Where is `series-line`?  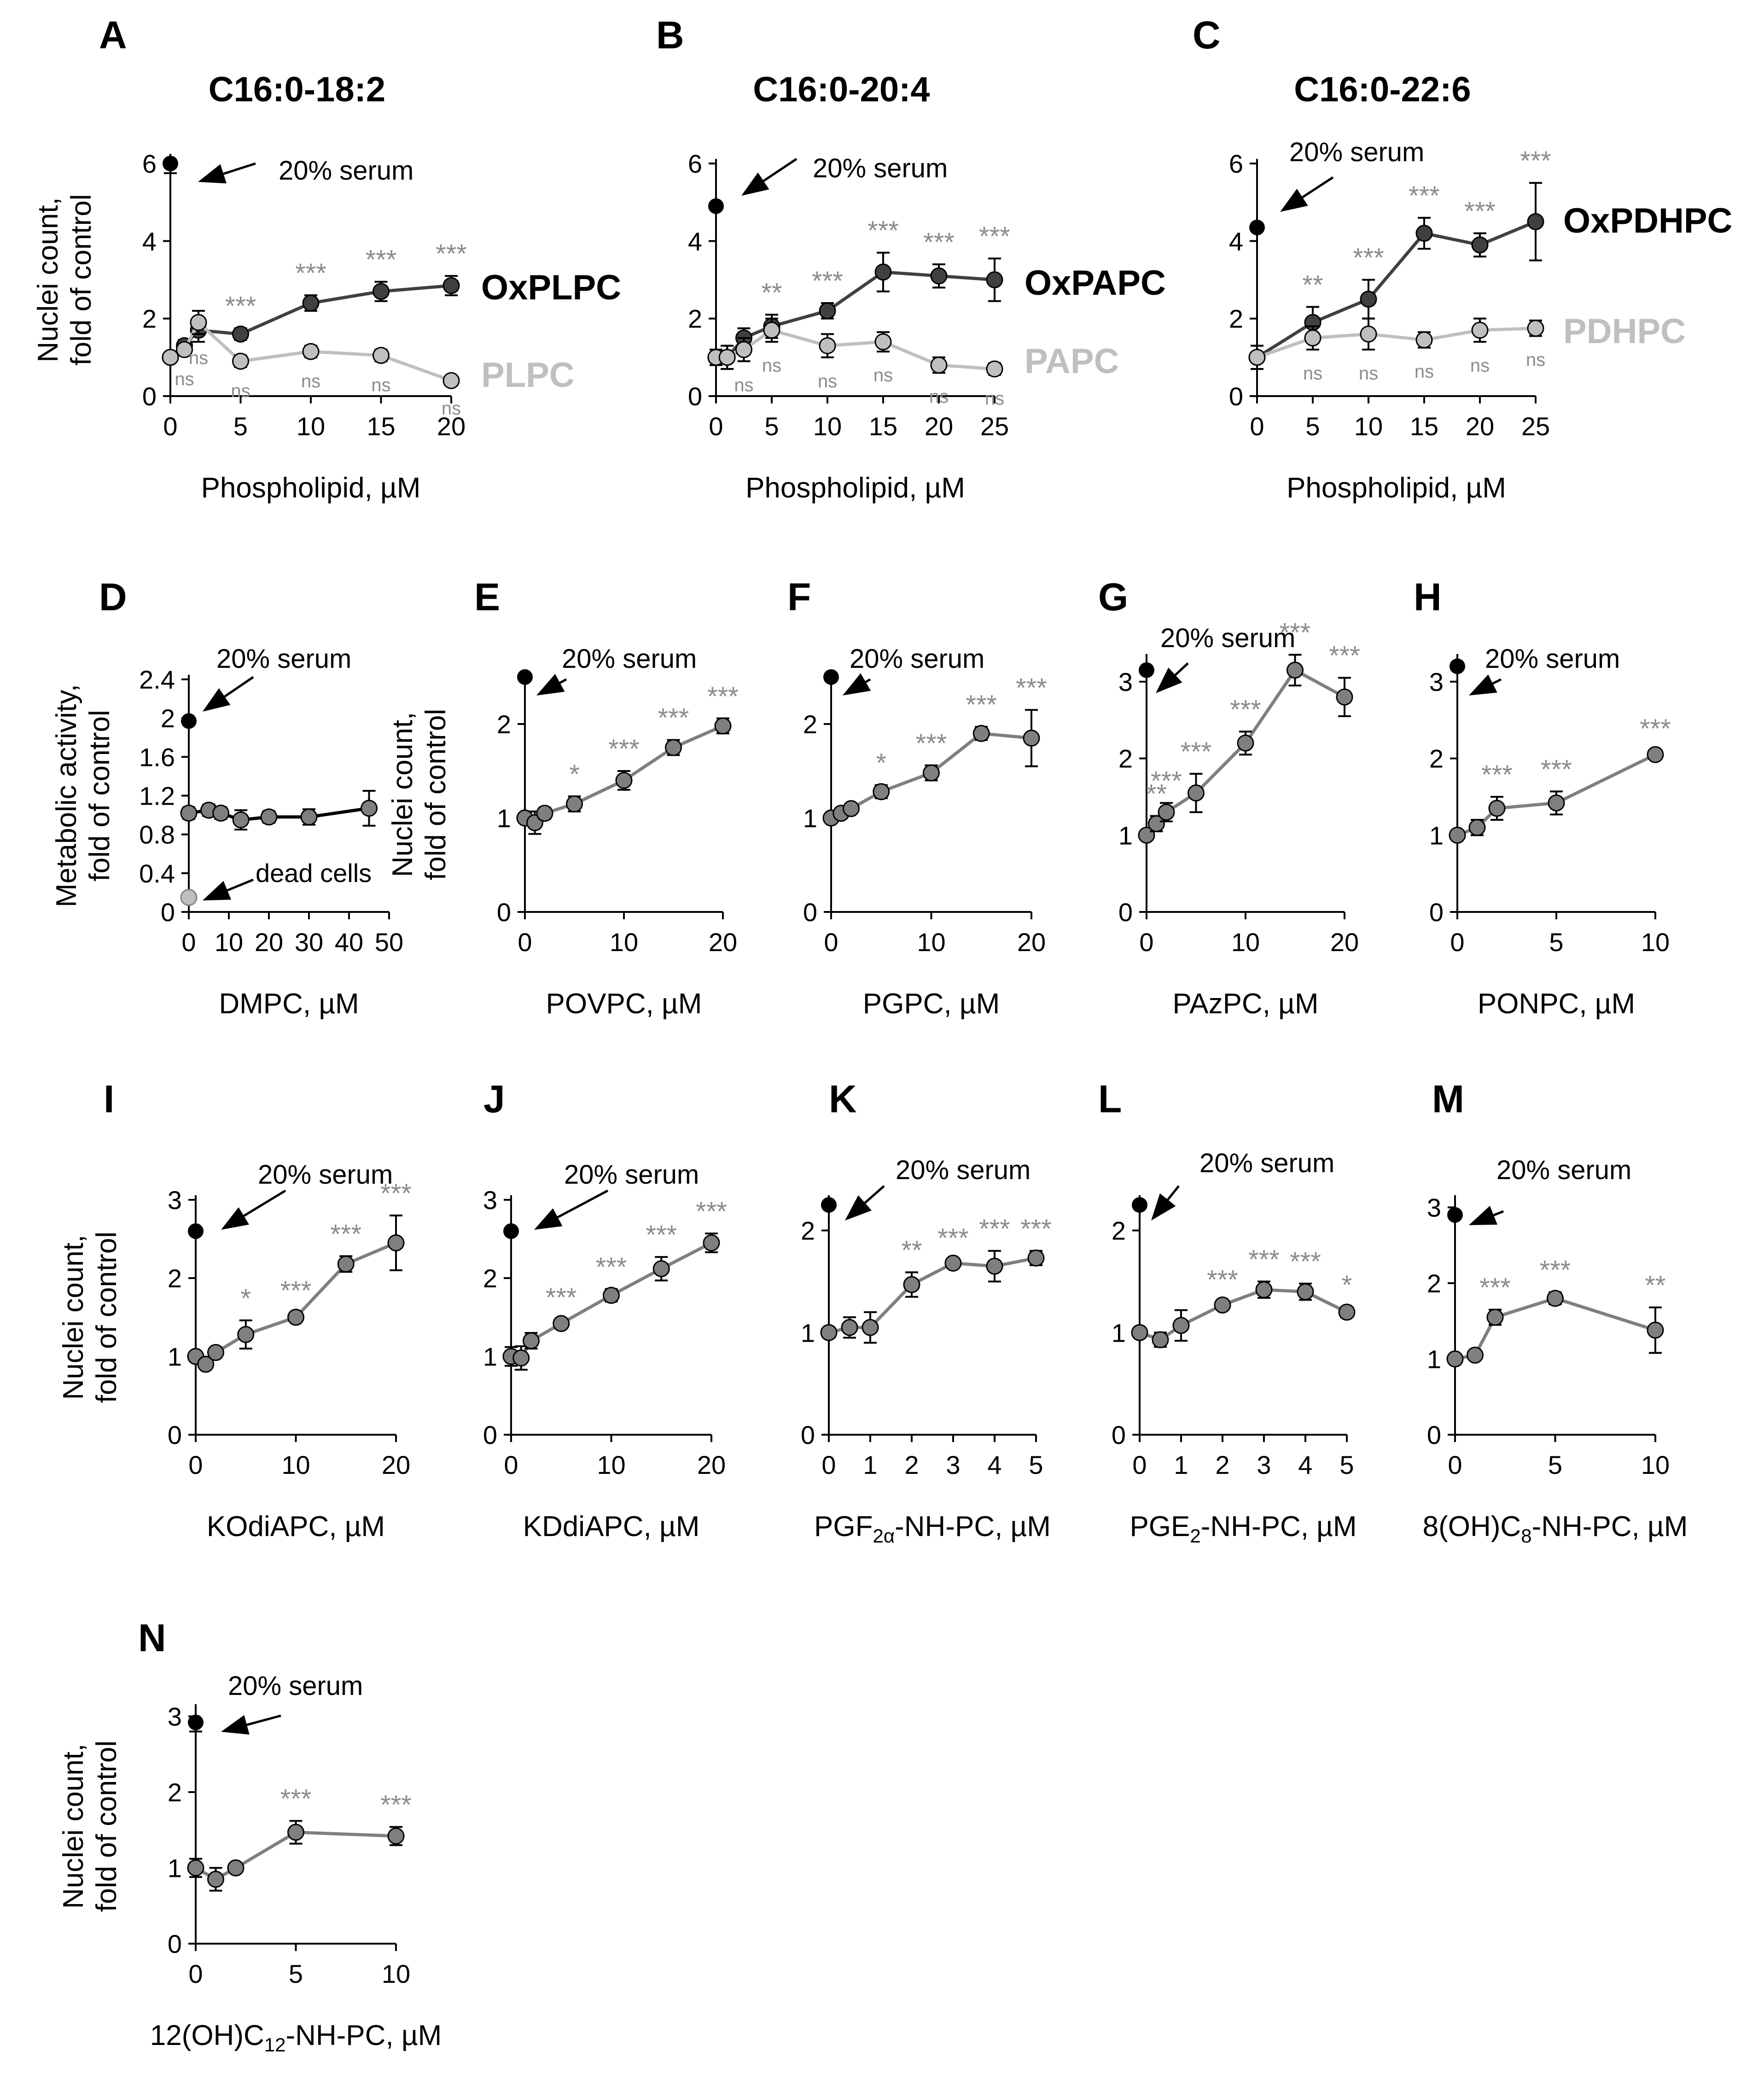 series-line is located at coordinates (855, 349).